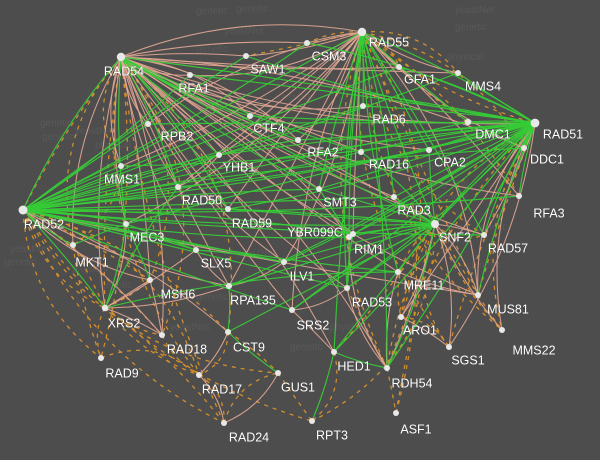  I want to click on graph-node-sgs1, so click(449, 347).